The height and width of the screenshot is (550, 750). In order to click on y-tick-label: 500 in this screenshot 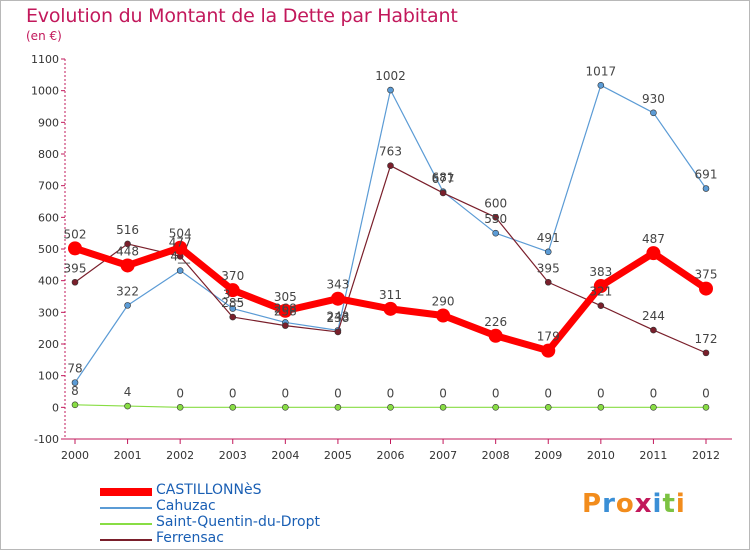, I will do `click(48, 249)`.